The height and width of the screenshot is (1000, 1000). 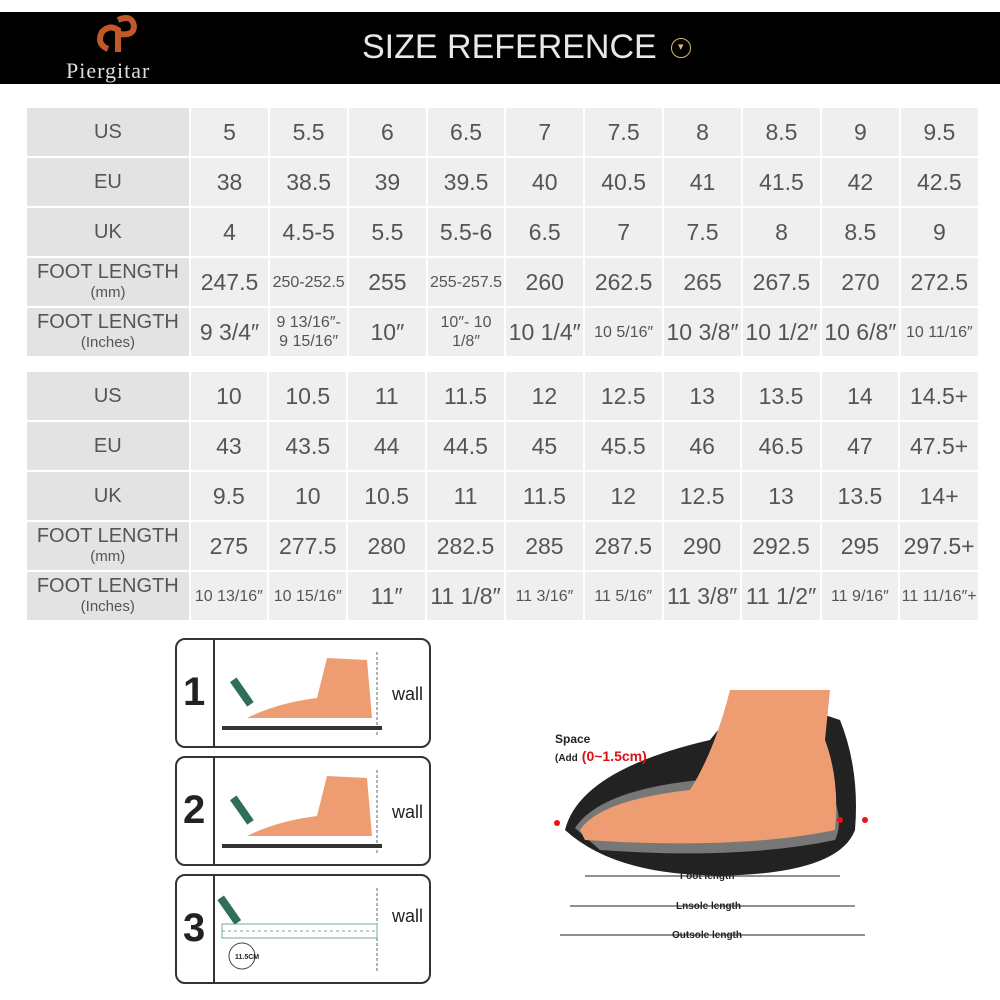 I want to click on row-header: FOOT LENGTH (mm), so click(x=108, y=546).